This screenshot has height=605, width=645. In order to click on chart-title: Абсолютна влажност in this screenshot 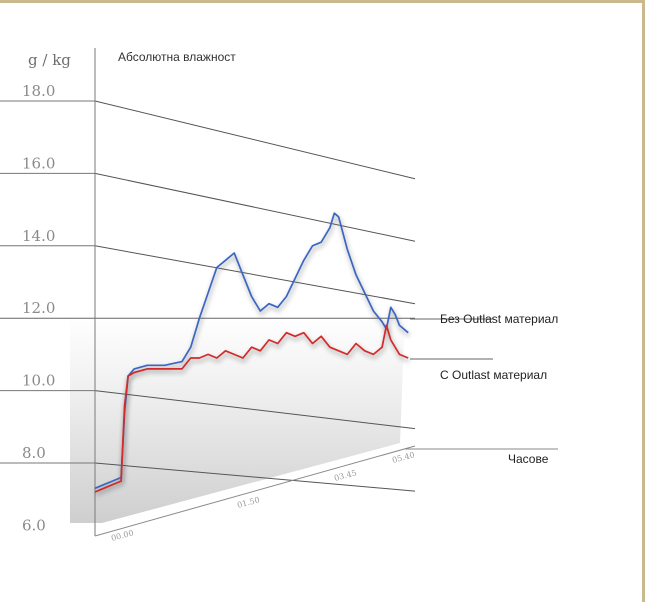, I will do `click(177, 57)`.